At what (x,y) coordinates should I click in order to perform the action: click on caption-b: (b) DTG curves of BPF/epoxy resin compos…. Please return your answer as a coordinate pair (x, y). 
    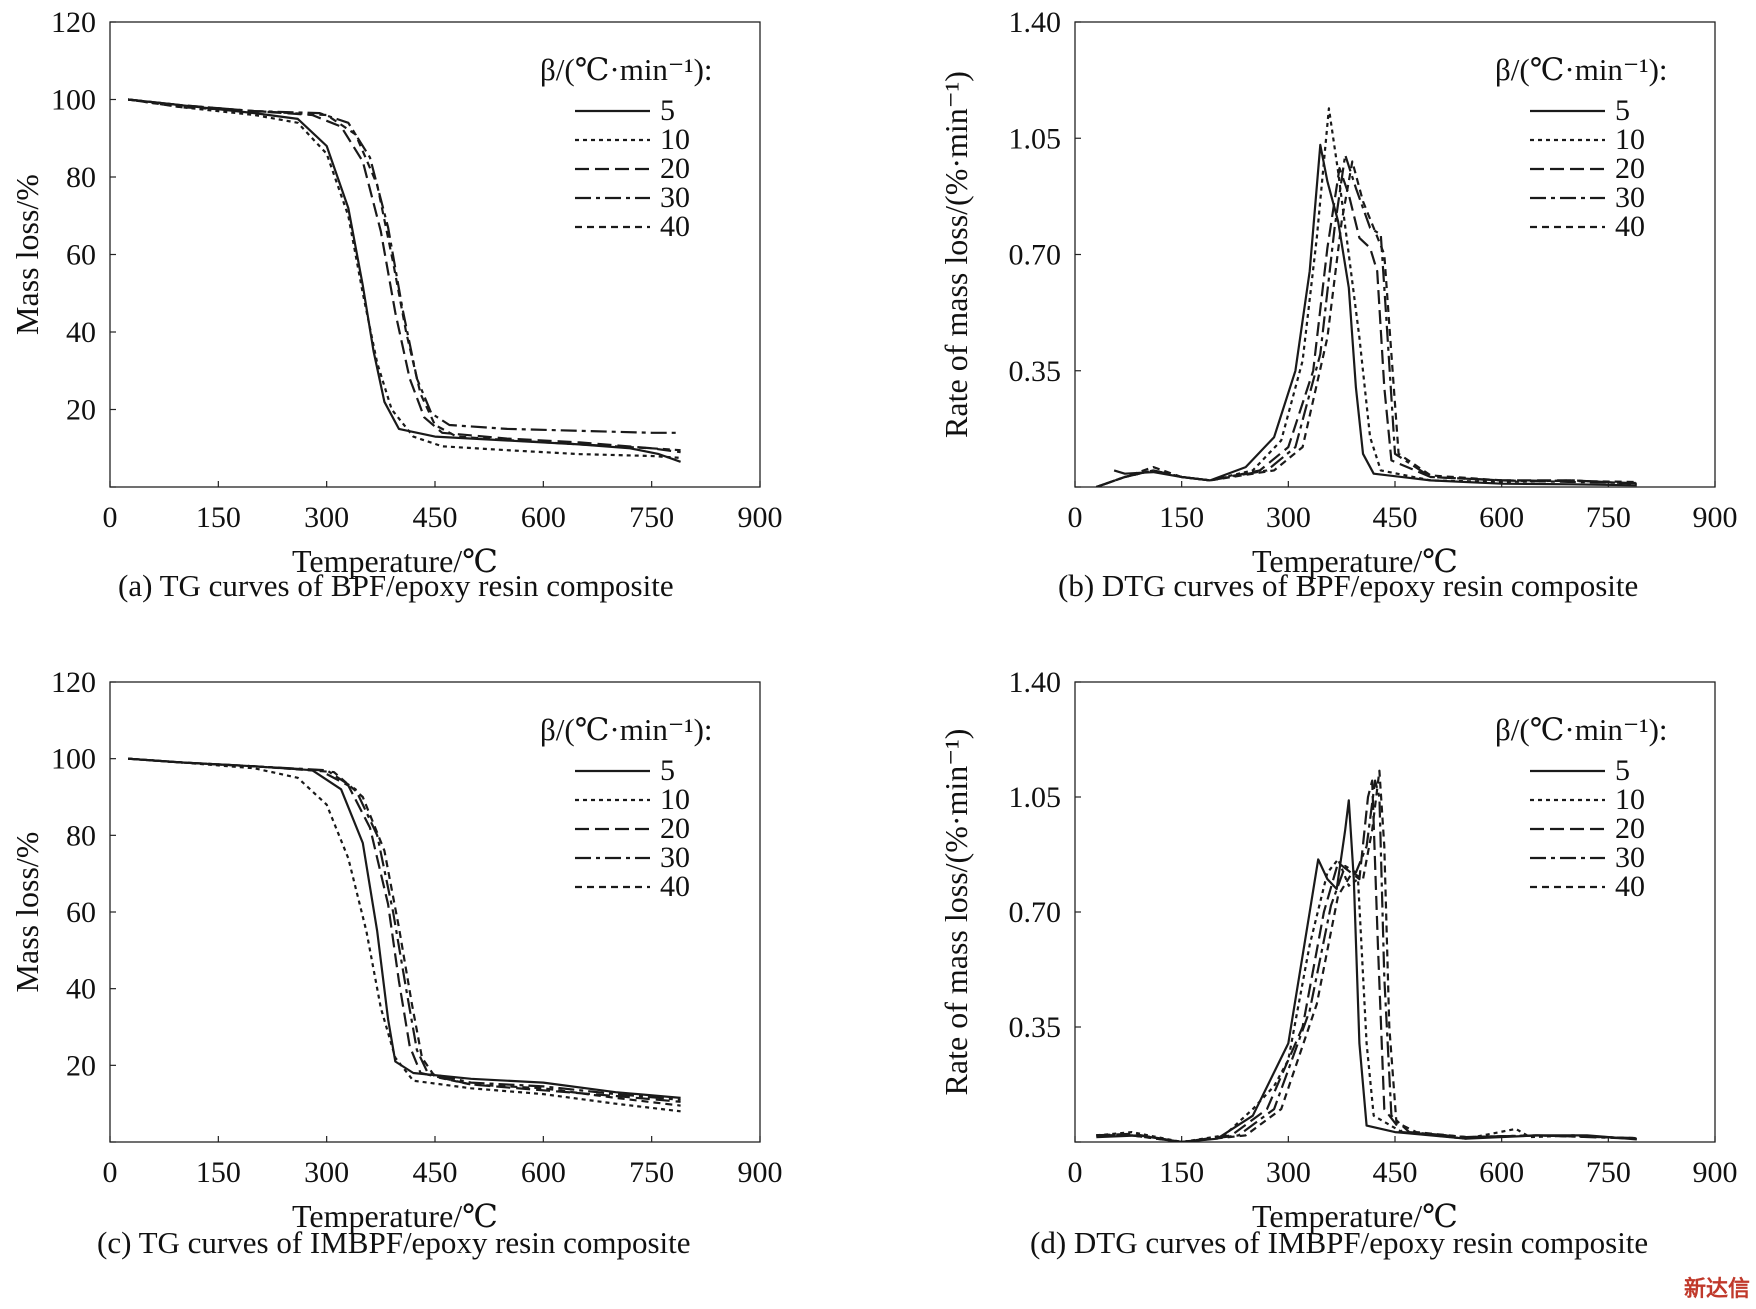
    Looking at the image, I should click on (1348, 585).